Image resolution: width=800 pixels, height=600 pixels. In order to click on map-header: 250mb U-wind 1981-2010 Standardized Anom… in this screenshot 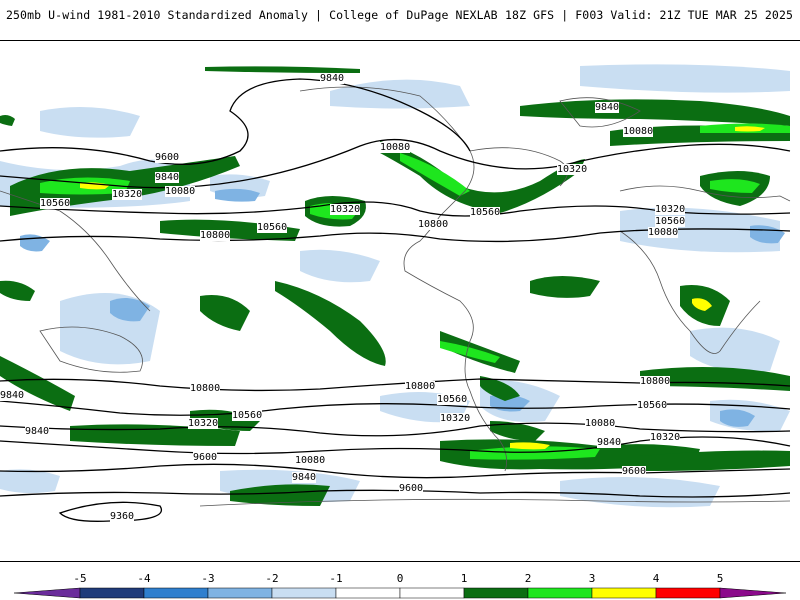, I will do `click(400, 19)`.